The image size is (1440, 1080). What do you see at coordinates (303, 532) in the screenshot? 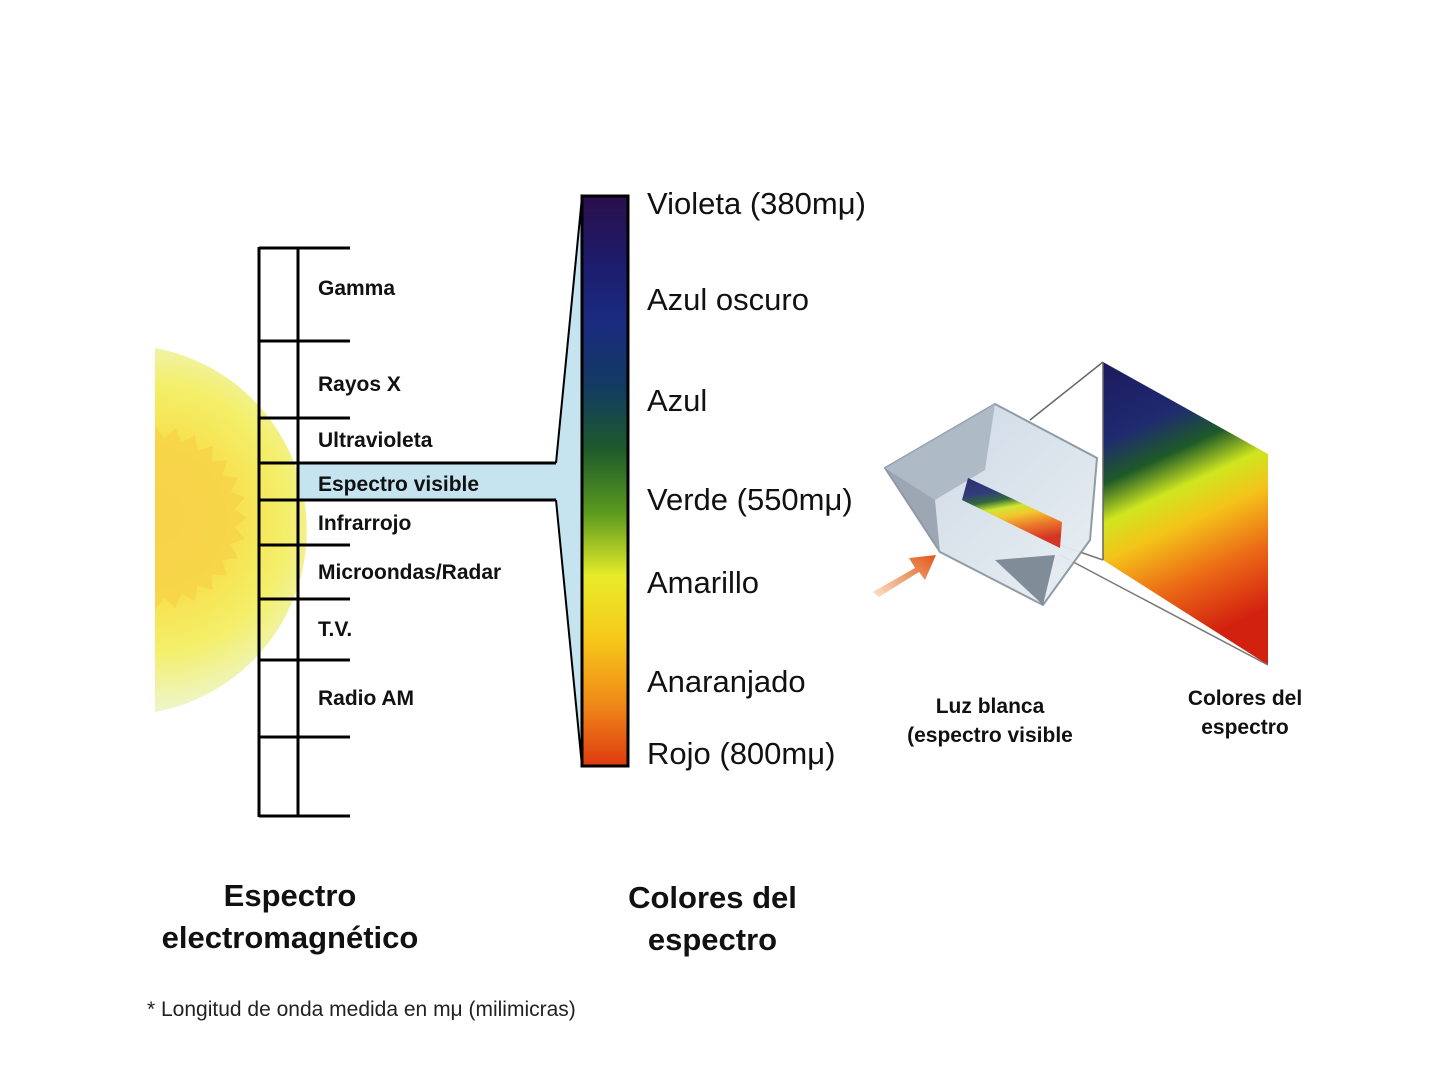
I see `em-spectrum-ladder` at bounding box center [303, 532].